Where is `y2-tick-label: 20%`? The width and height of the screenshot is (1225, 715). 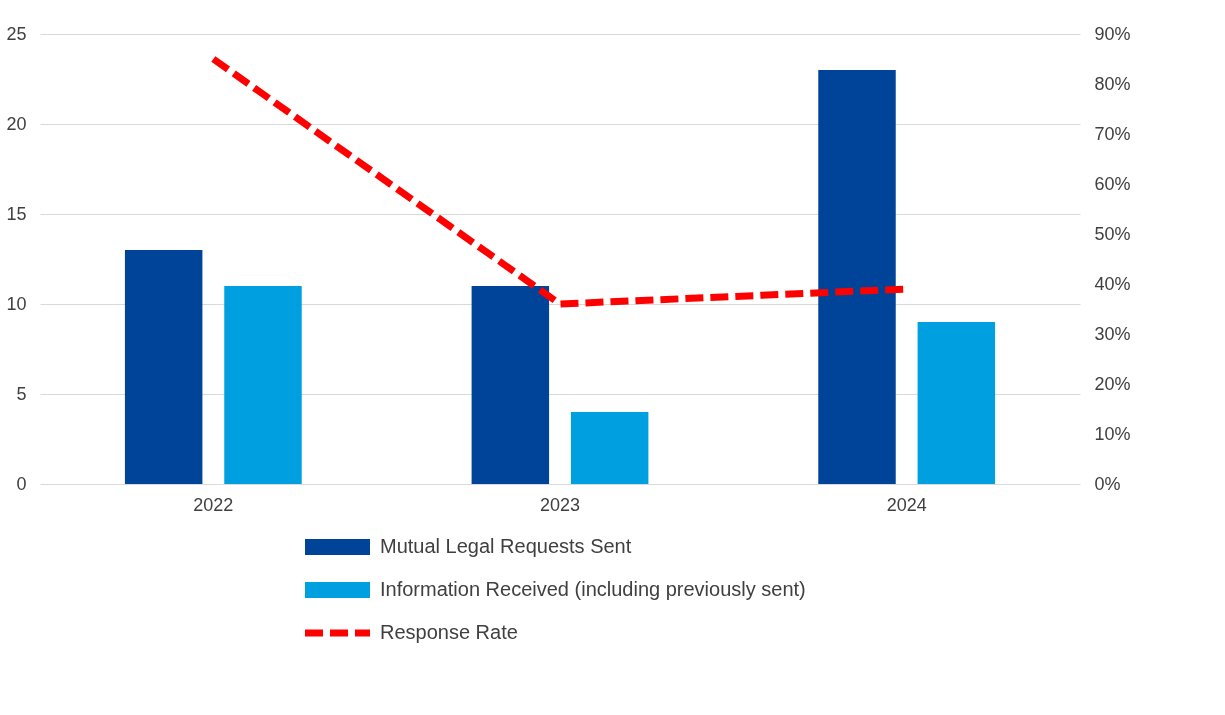 y2-tick-label: 20% is located at coordinates (1112, 383).